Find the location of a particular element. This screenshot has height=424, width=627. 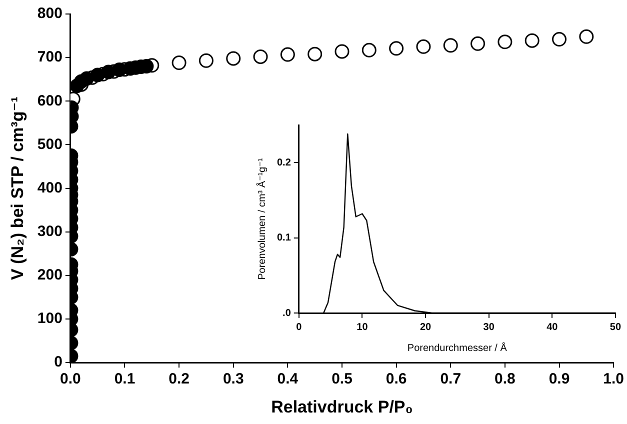

x-tick-label: 40 is located at coordinates (552, 327).